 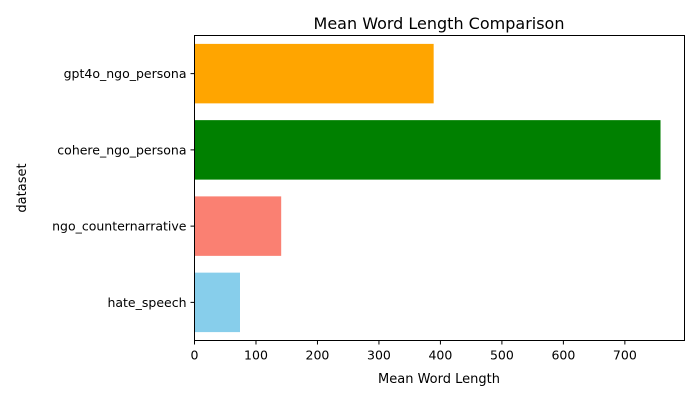 I want to click on x-tick-label: 200, so click(x=318, y=355).